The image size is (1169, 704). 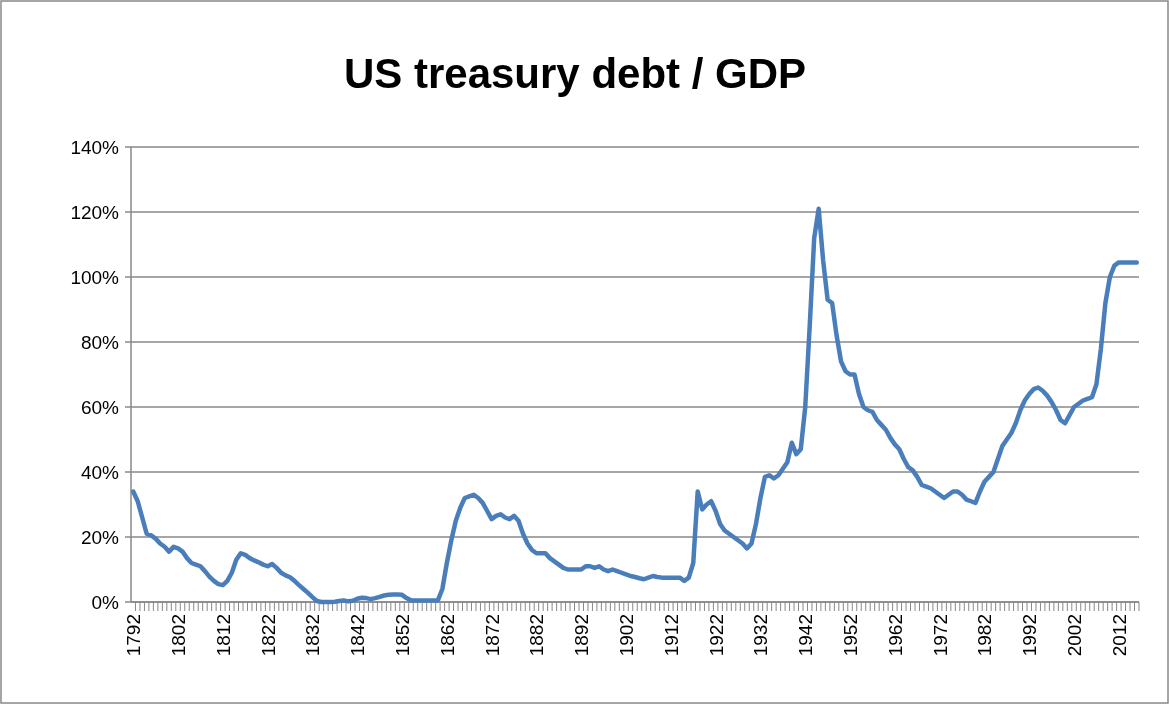 What do you see at coordinates (806, 635) in the screenshot?
I see `x-tick-label: 1942` at bounding box center [806, 635].